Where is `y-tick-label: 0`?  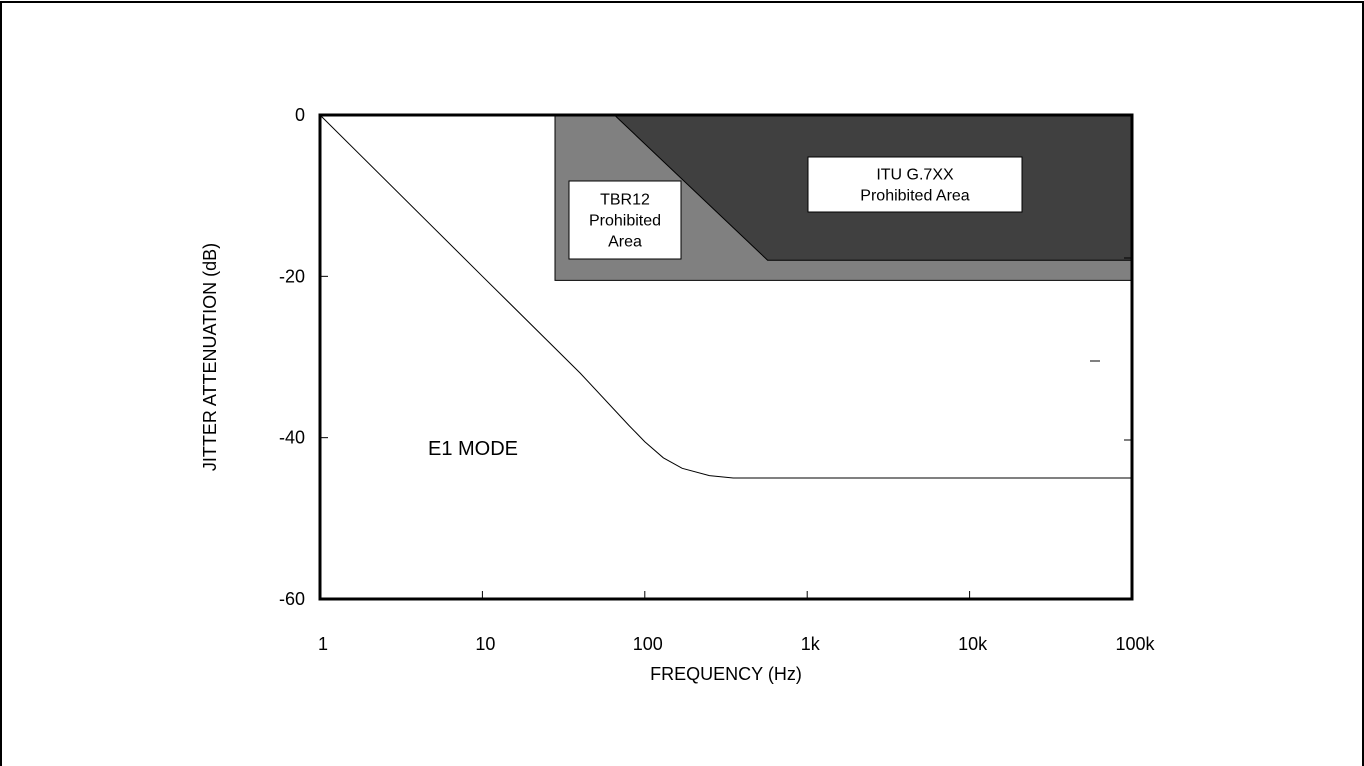 y-tick-label: 0 is located at coordinates (300, 115).